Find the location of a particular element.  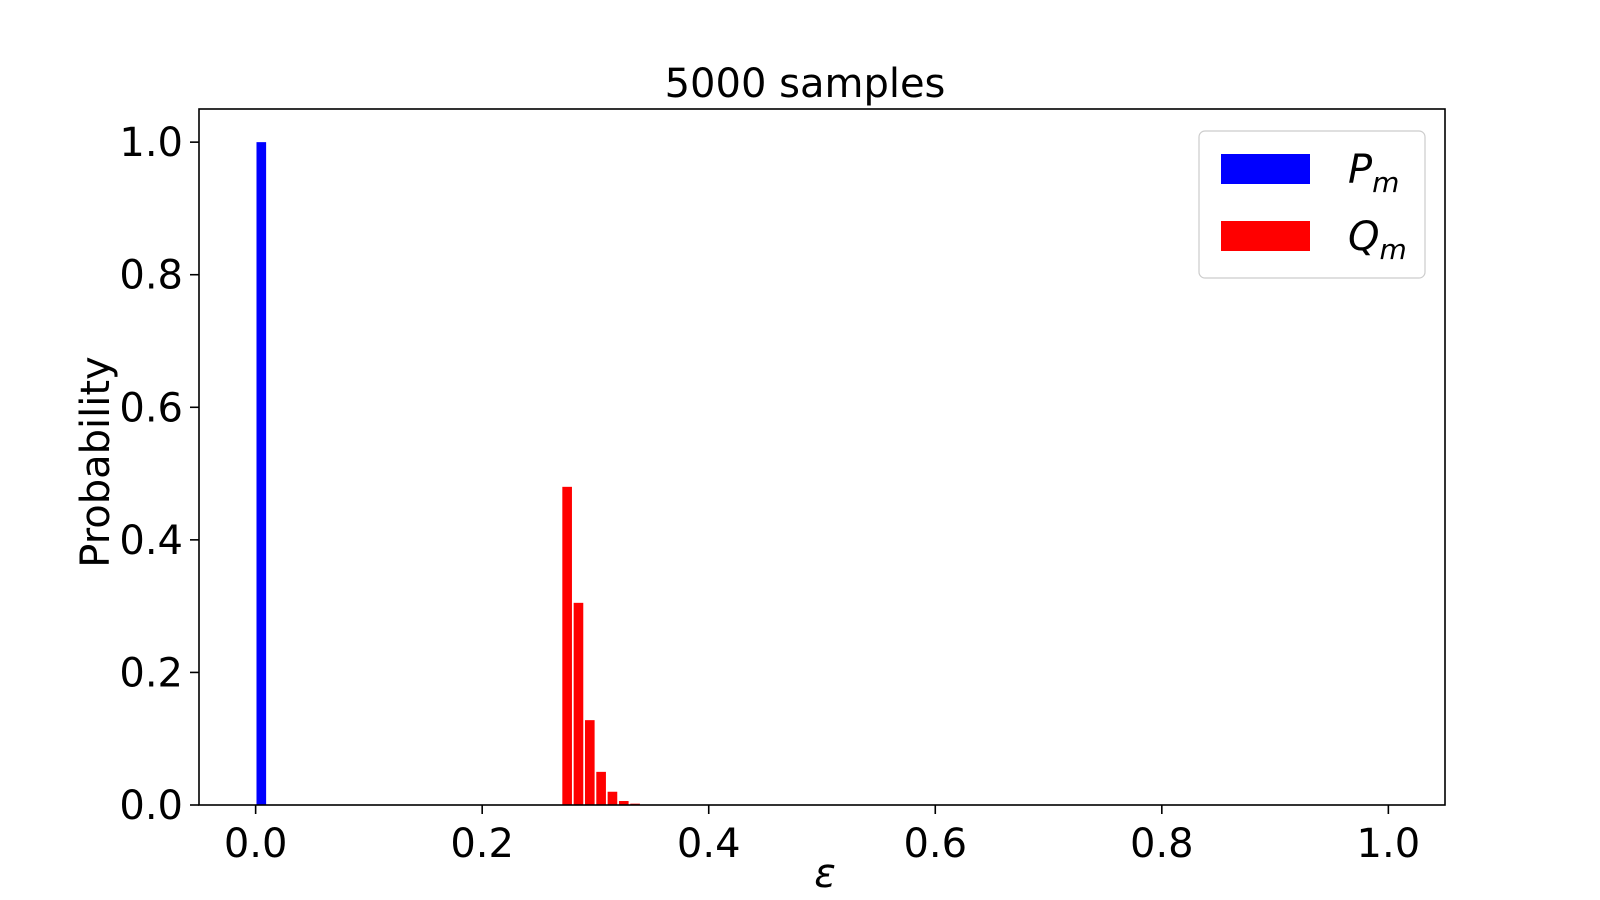

y-tick-label: 1.0 is located at coordinates (151, 143).